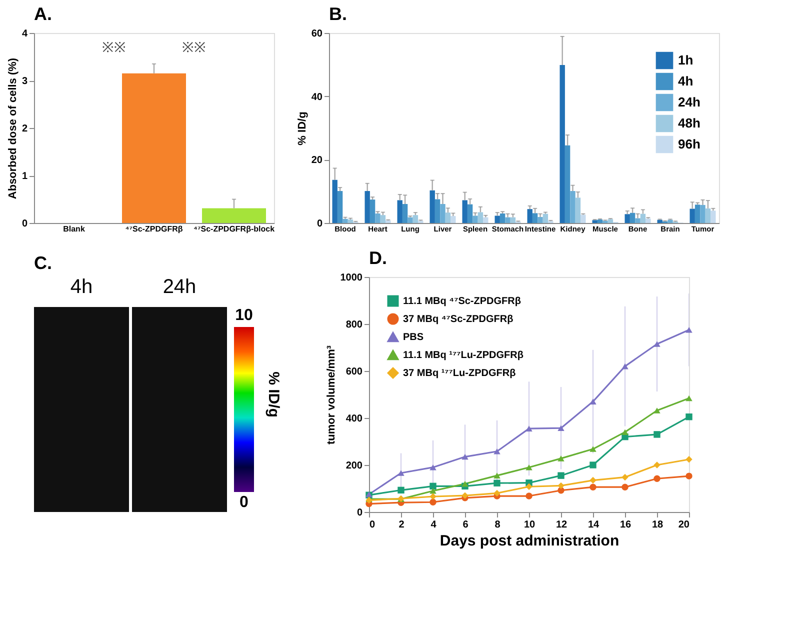 This screenshot has height=634, width=794. What do you see at coordinates (658, 525) in the screenshot?
I see `x-tick-label: 18` at bounding box center [658, 525].